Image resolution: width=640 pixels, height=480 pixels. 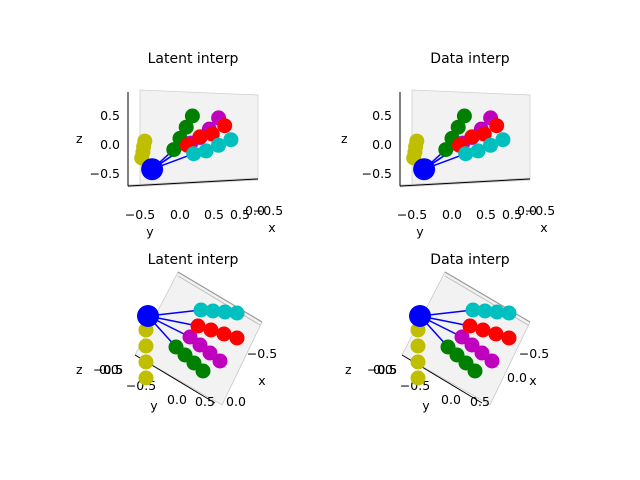 What do you see at coordinates (180, 214) in the screenshot?
I see `panel-1-ytick: 0.0` at bounding box center [180, 214].